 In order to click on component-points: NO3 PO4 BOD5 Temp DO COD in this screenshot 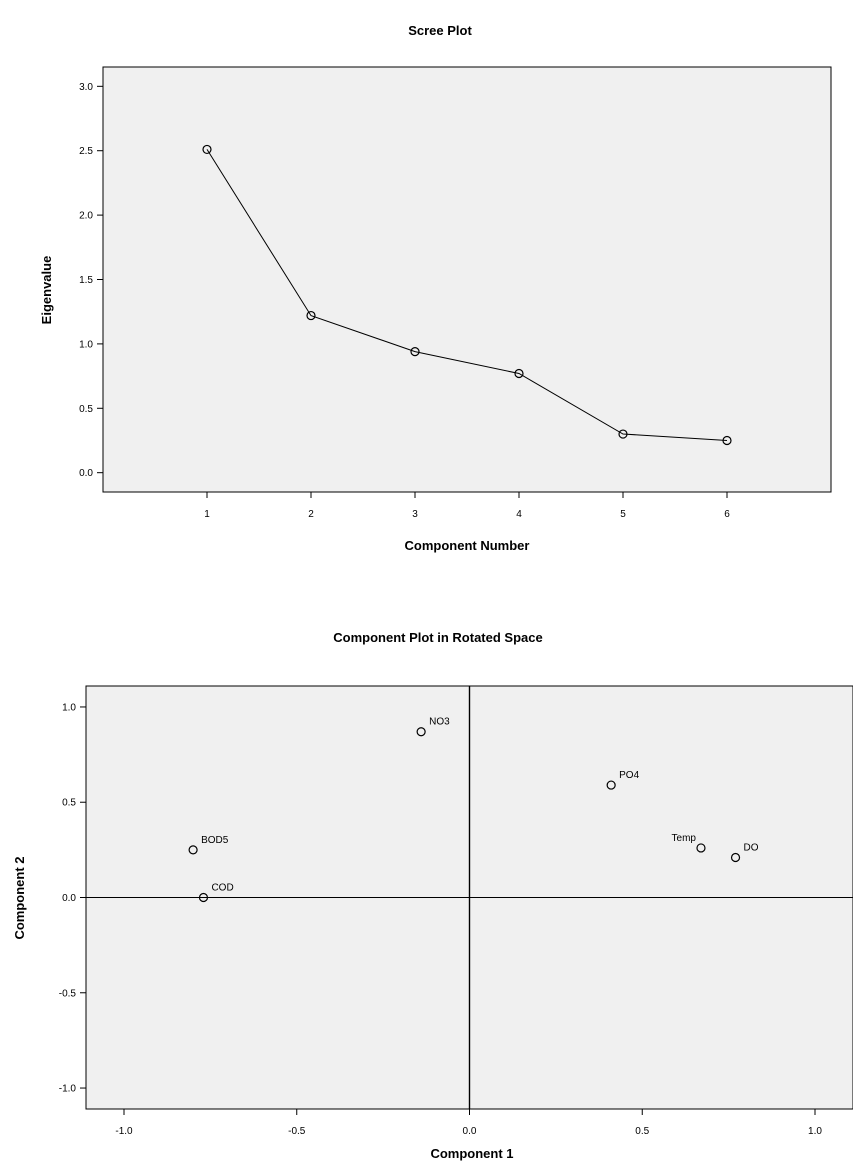, I will do `click(473, 810)`.